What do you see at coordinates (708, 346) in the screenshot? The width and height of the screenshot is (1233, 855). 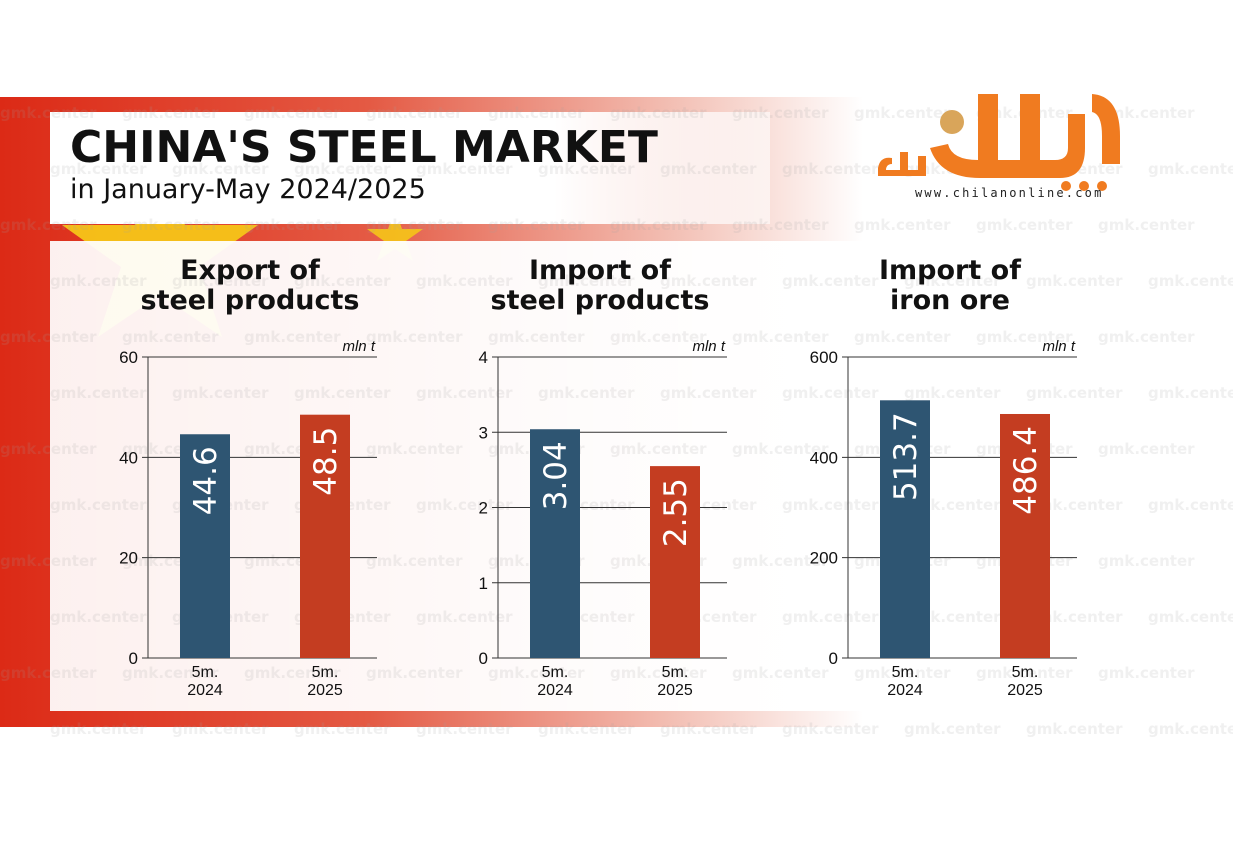 I see `unit-label: mln t` at bounding box center [708, 346].